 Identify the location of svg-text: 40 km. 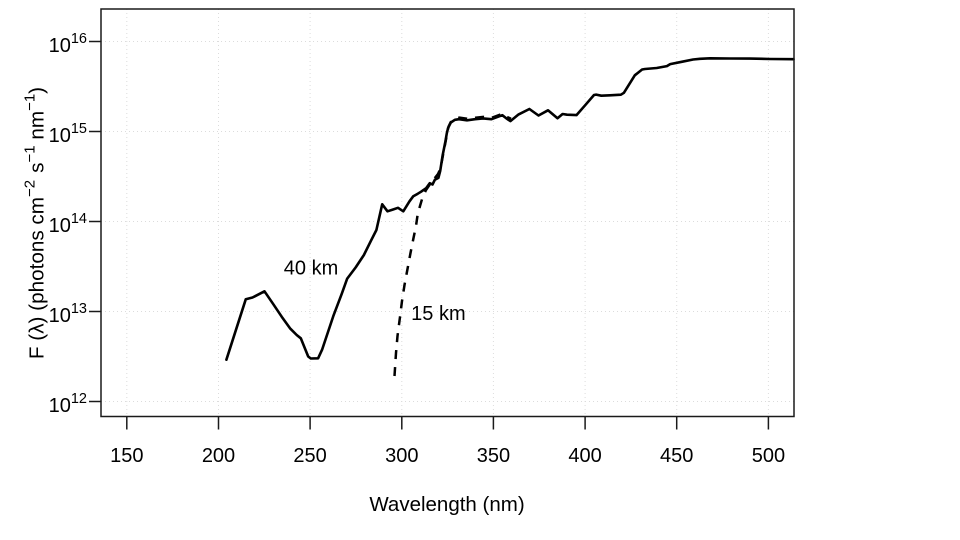
(311, 269).